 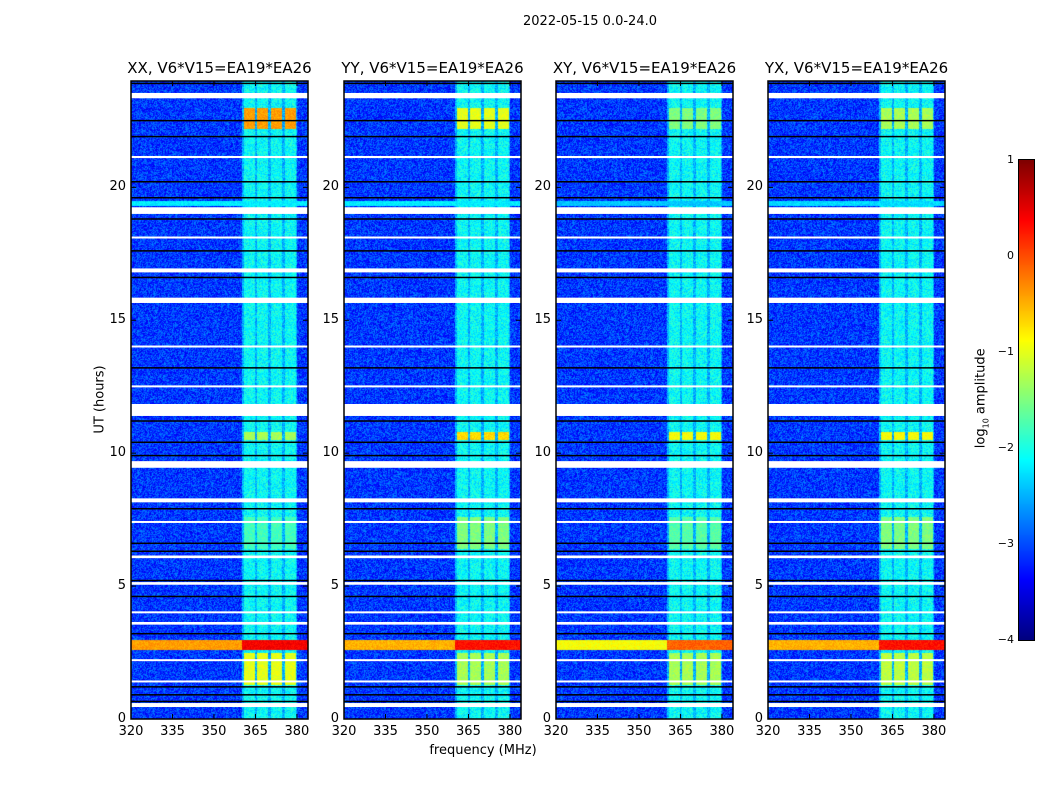 What do you see at coordinates (758, 718) in the screenshot?
I see `y-tick-label: 0` at bounding box center [758, 718].